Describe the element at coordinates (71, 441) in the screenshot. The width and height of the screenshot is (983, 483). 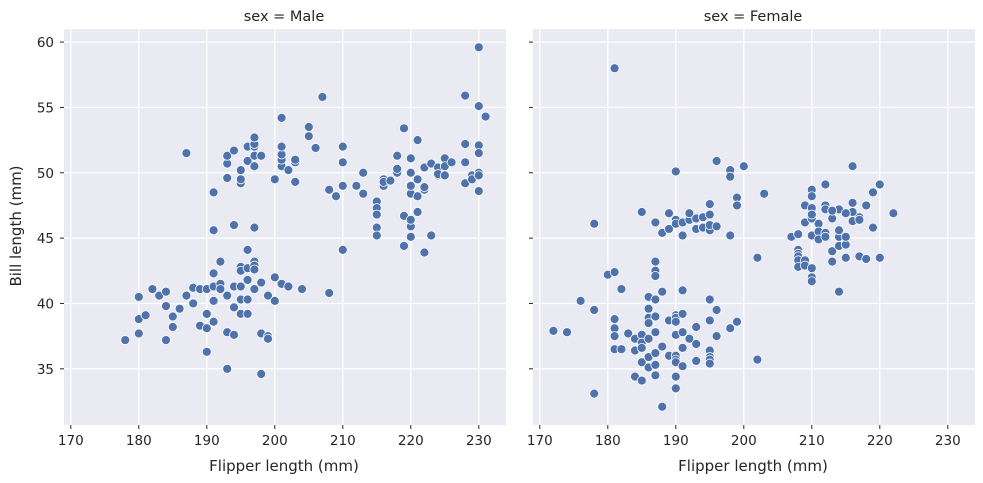
I see `male-x-tick-label: 170` at that location.